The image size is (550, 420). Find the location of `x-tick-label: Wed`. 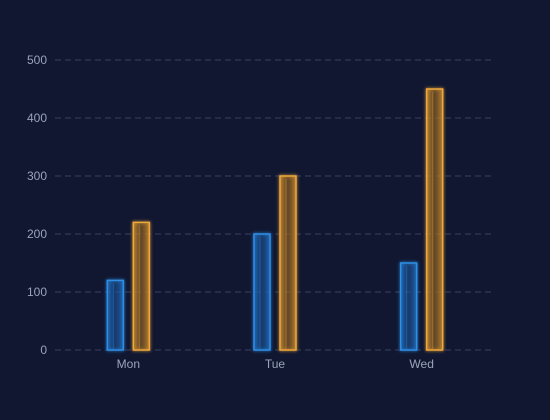

x-tick-label: Wed is located at coordinates (421, 364).